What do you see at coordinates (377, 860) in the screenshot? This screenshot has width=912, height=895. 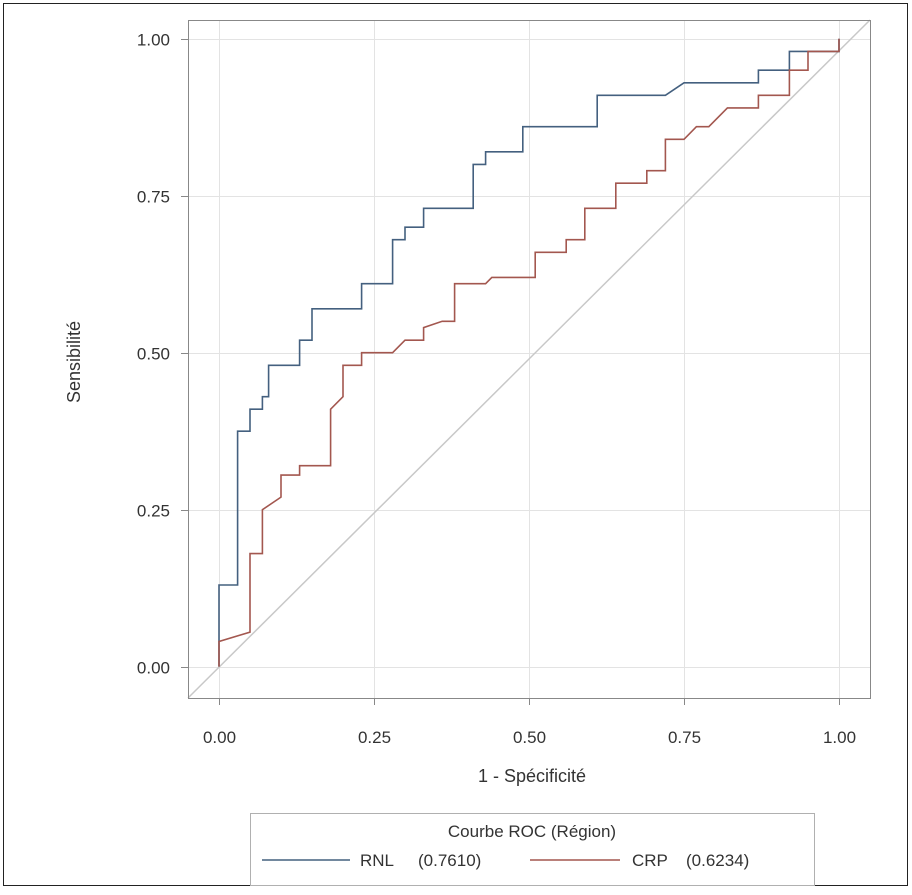 I see `legend-label-rnl: RNL` at bounding box center [377, 860].